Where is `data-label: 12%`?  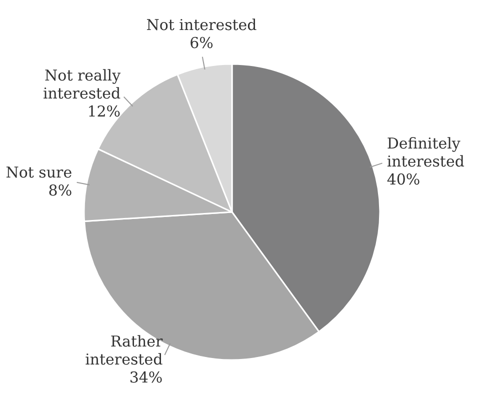 data-label: 12% is located at coordinates (104, 111).